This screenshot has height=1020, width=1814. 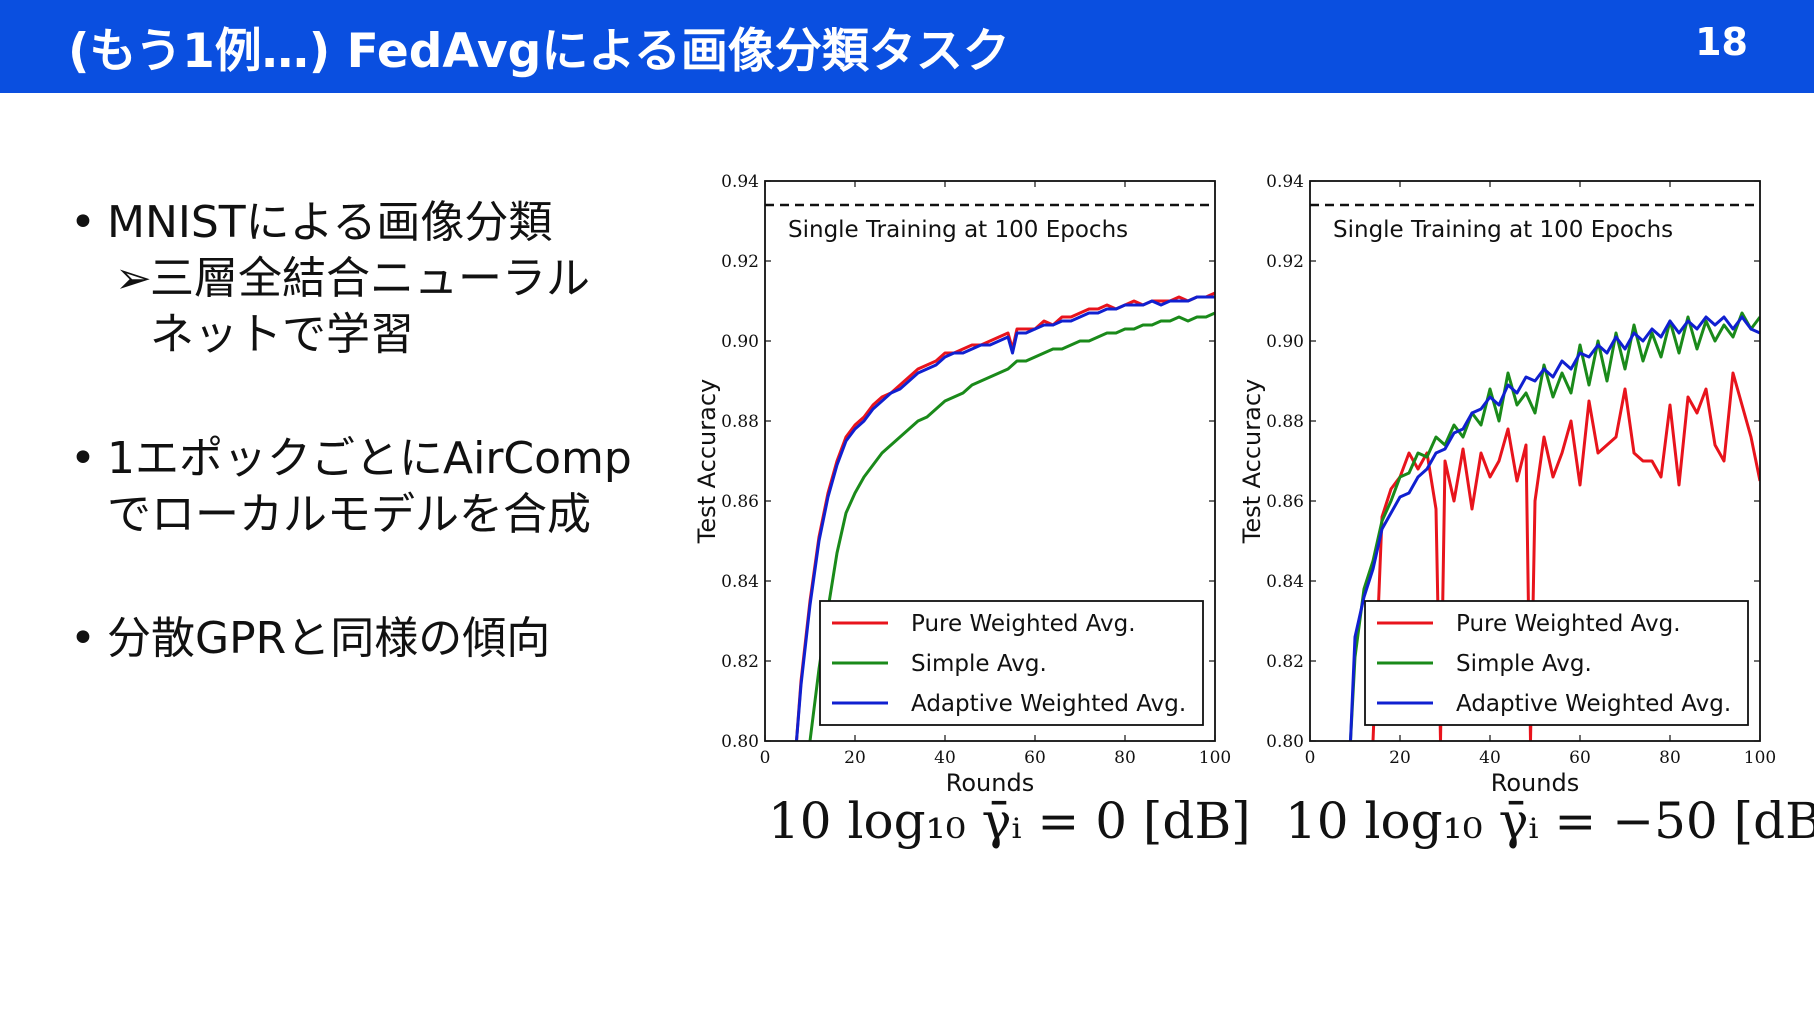 I want to click on arrow-marker-icon: ➢, so click(x=133, y=278).